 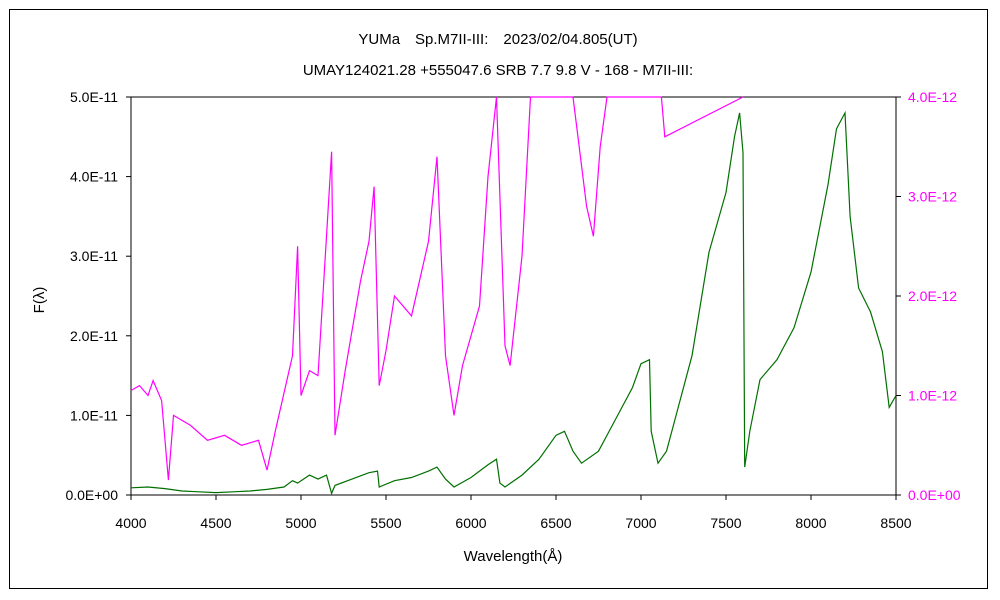 What do you see at coordinates (215, 523) in the screenshot?
I see `x-tick-label: 4500` at bounding box center [215, 523].